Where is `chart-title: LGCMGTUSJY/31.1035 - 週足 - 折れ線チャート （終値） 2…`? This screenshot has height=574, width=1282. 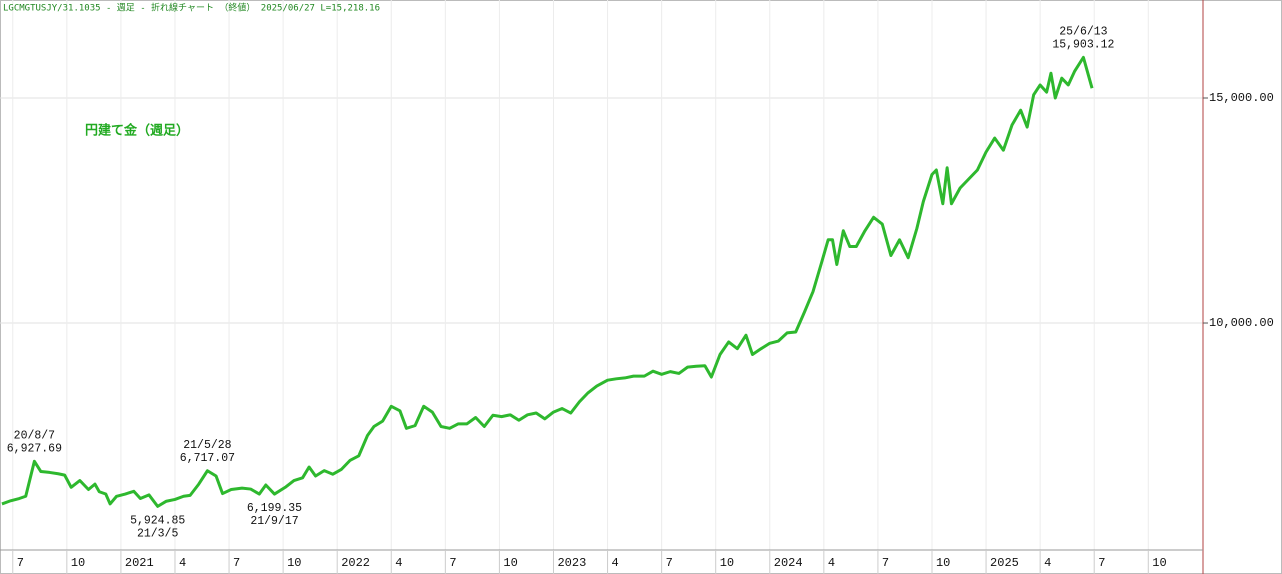
chart-title: LGCMGTUSJY/31.1035 - 週足 - 折れ線チャート （終値） 2… is located at coordinates (191, 8).